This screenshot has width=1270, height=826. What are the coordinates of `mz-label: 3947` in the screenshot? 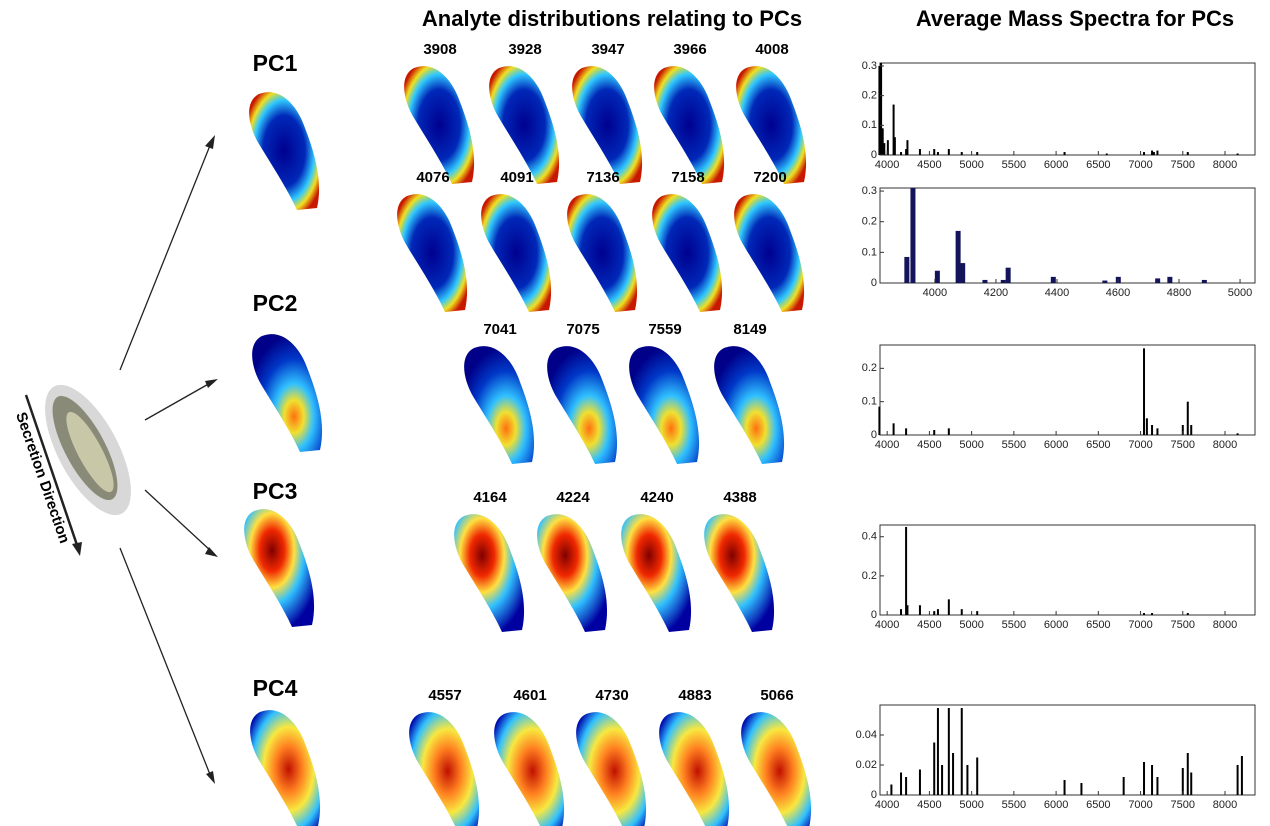 It's located at (607, 49).